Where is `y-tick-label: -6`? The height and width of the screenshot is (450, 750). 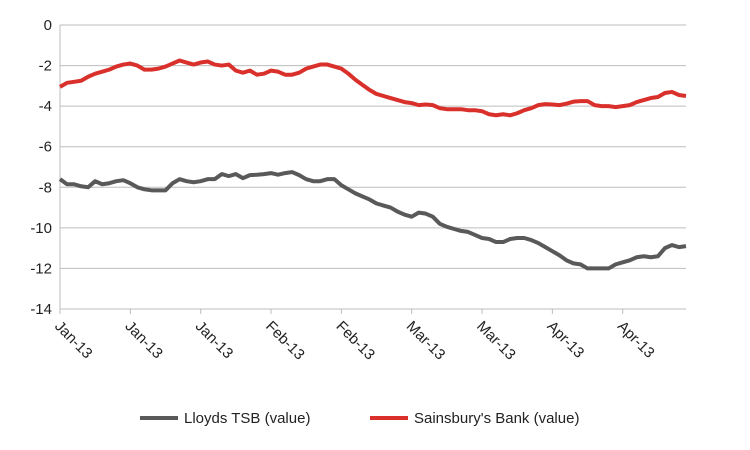
y-tick-label: -6 is located at coordinates (45, 147).